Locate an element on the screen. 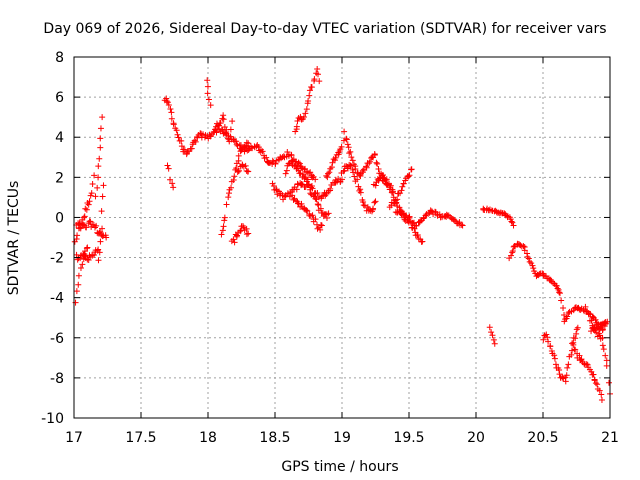 This screenshot has height=480, width=640. x-tick-label: 17 is located at coordinates (74, 438).